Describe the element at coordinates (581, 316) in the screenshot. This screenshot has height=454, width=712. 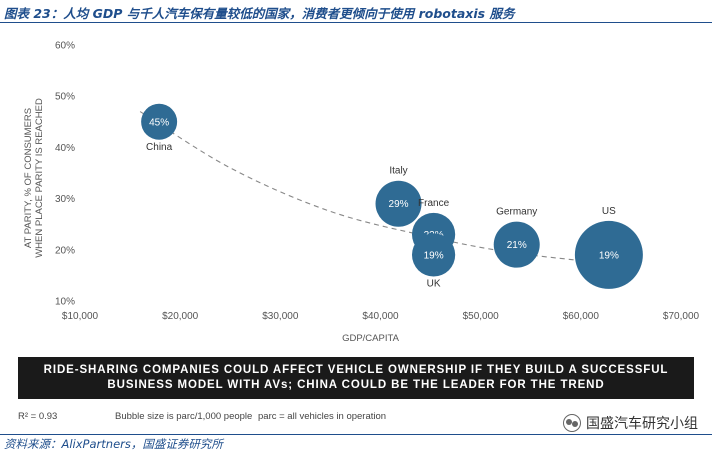
I see `x-tick-label: $60,000` at that location.